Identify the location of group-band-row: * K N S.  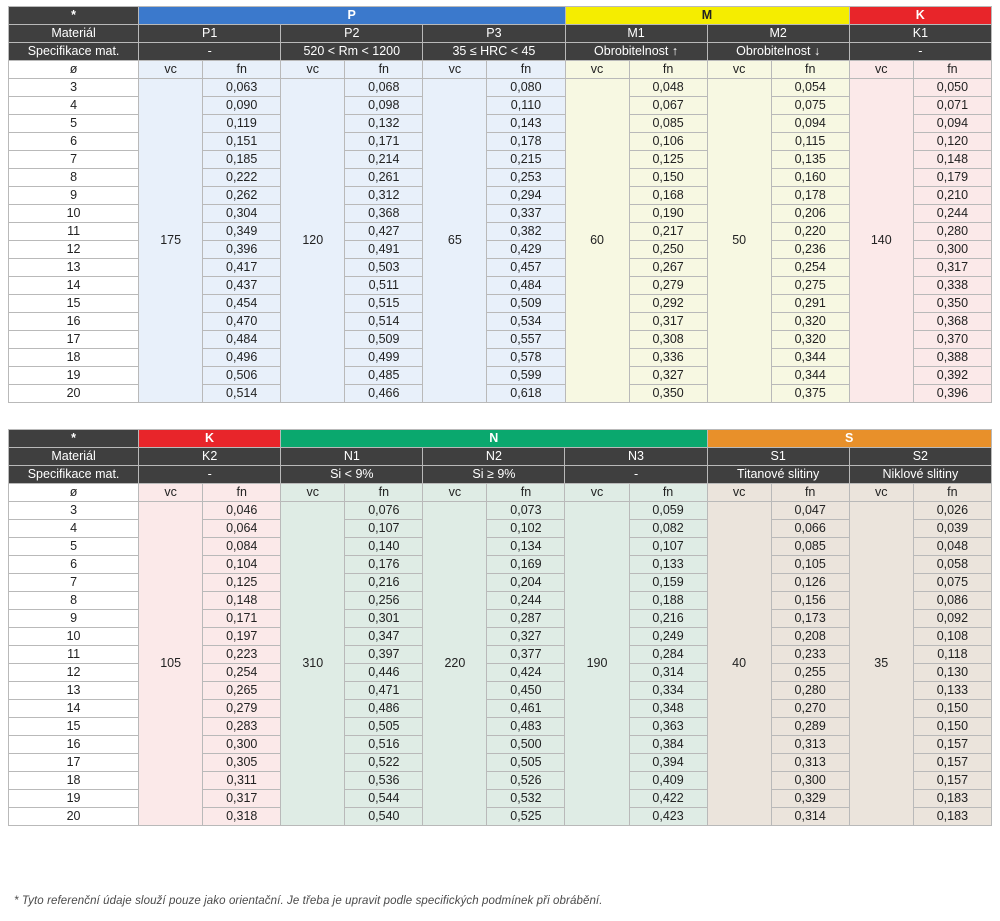
(500, 438).